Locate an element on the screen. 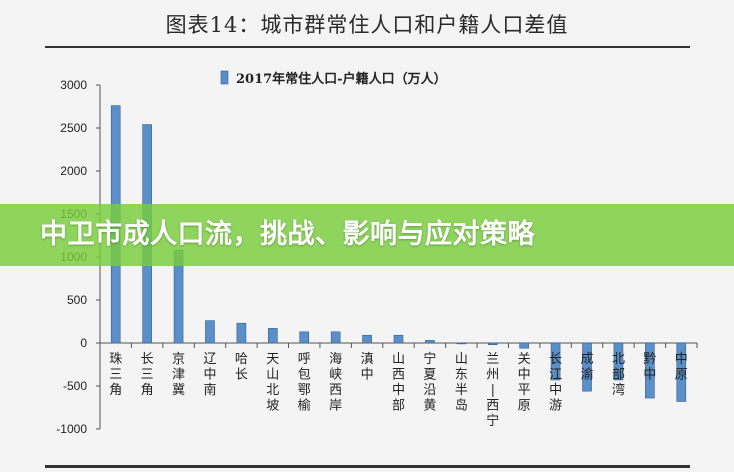 This screenshot has width=734, height=472. x-tick-label: 黔中 is located at coordinates (649, 367).